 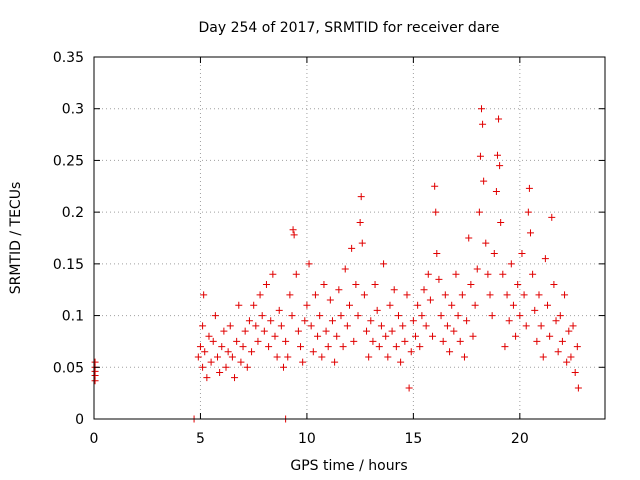 I want to click on y-tick-label: 0, so click(x=79, y=420).